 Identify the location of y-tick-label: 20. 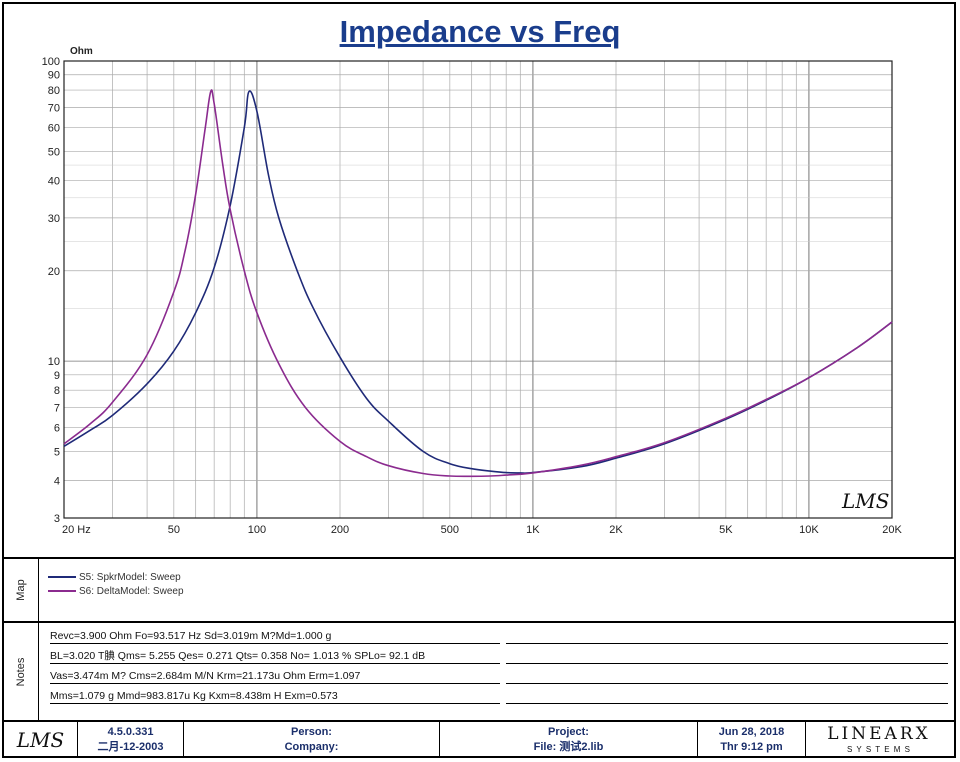
(54, 272).